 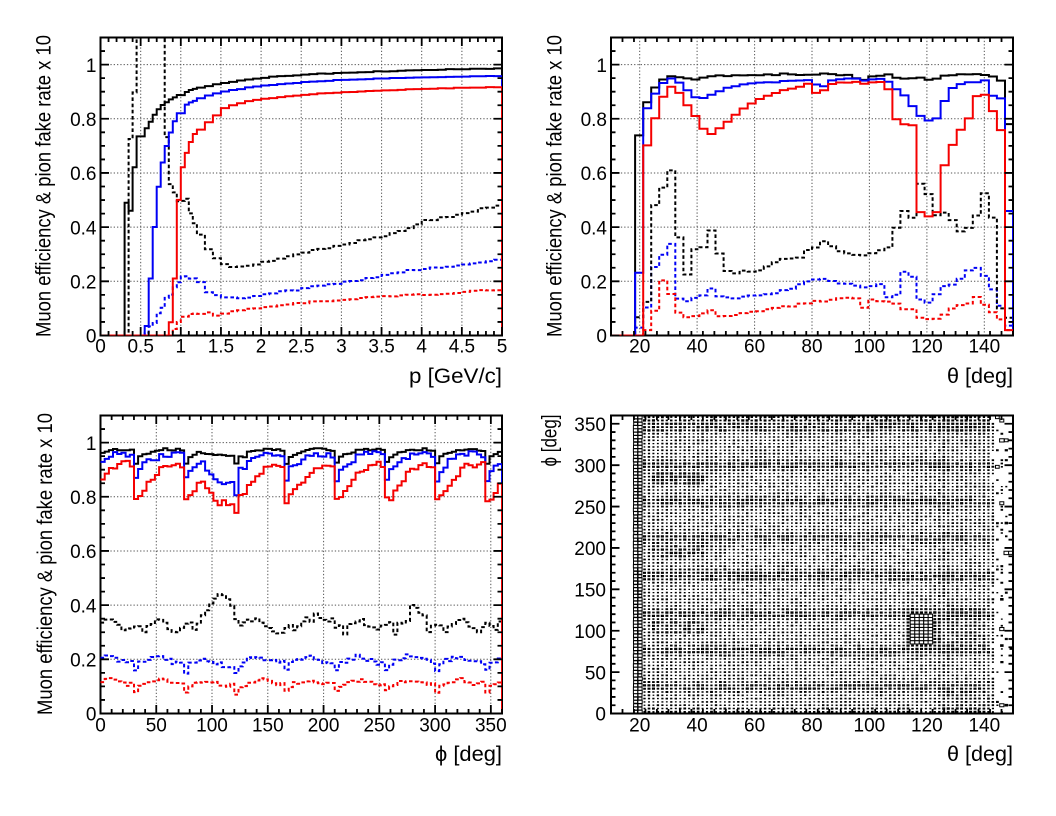 I want to click on svg-text: 1.5, so click(x=221, y=347).